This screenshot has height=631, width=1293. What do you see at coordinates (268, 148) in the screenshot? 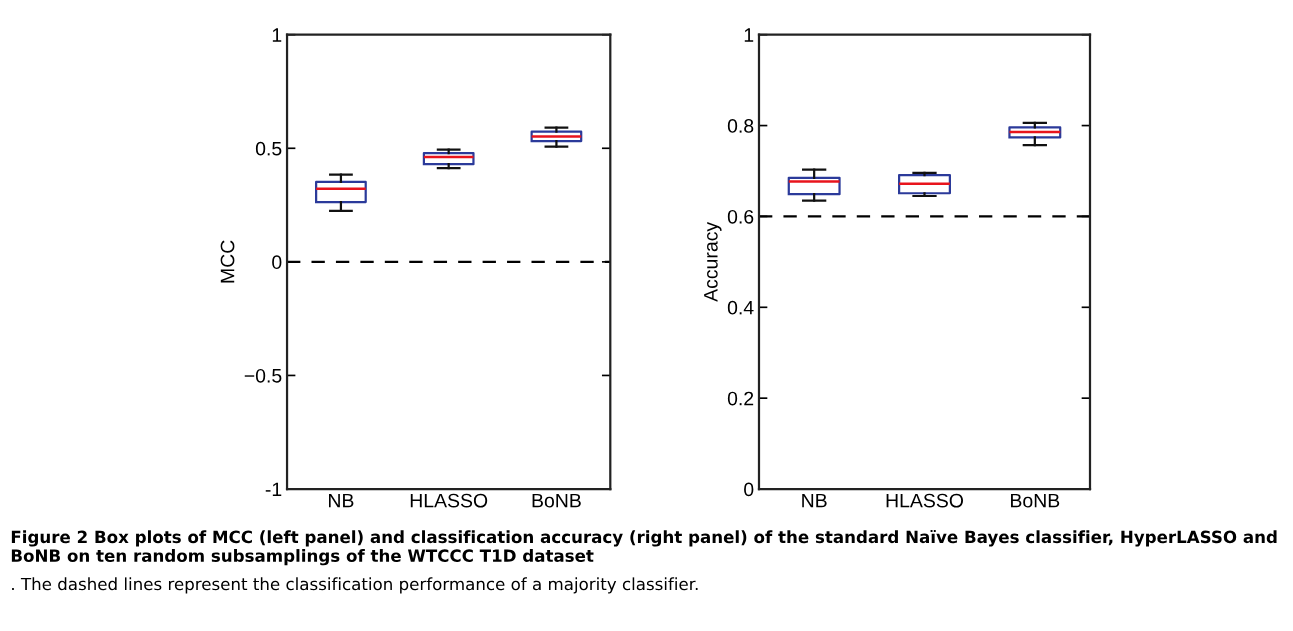
I see `y-tick-label: 0.5` at bounding box center [268, 148].